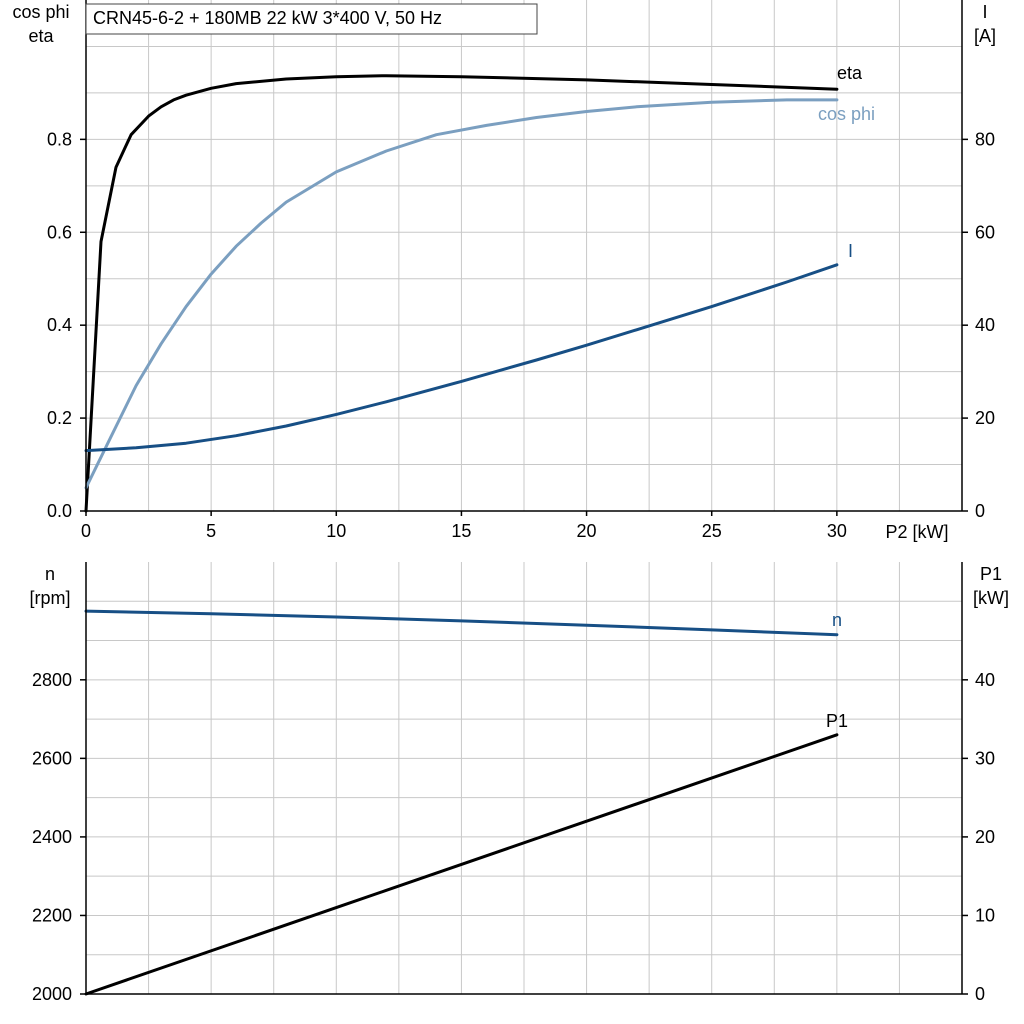 The image size is (1024, 1024). I want to click on cosphi-series-label: cos phi, so click(846, 114).